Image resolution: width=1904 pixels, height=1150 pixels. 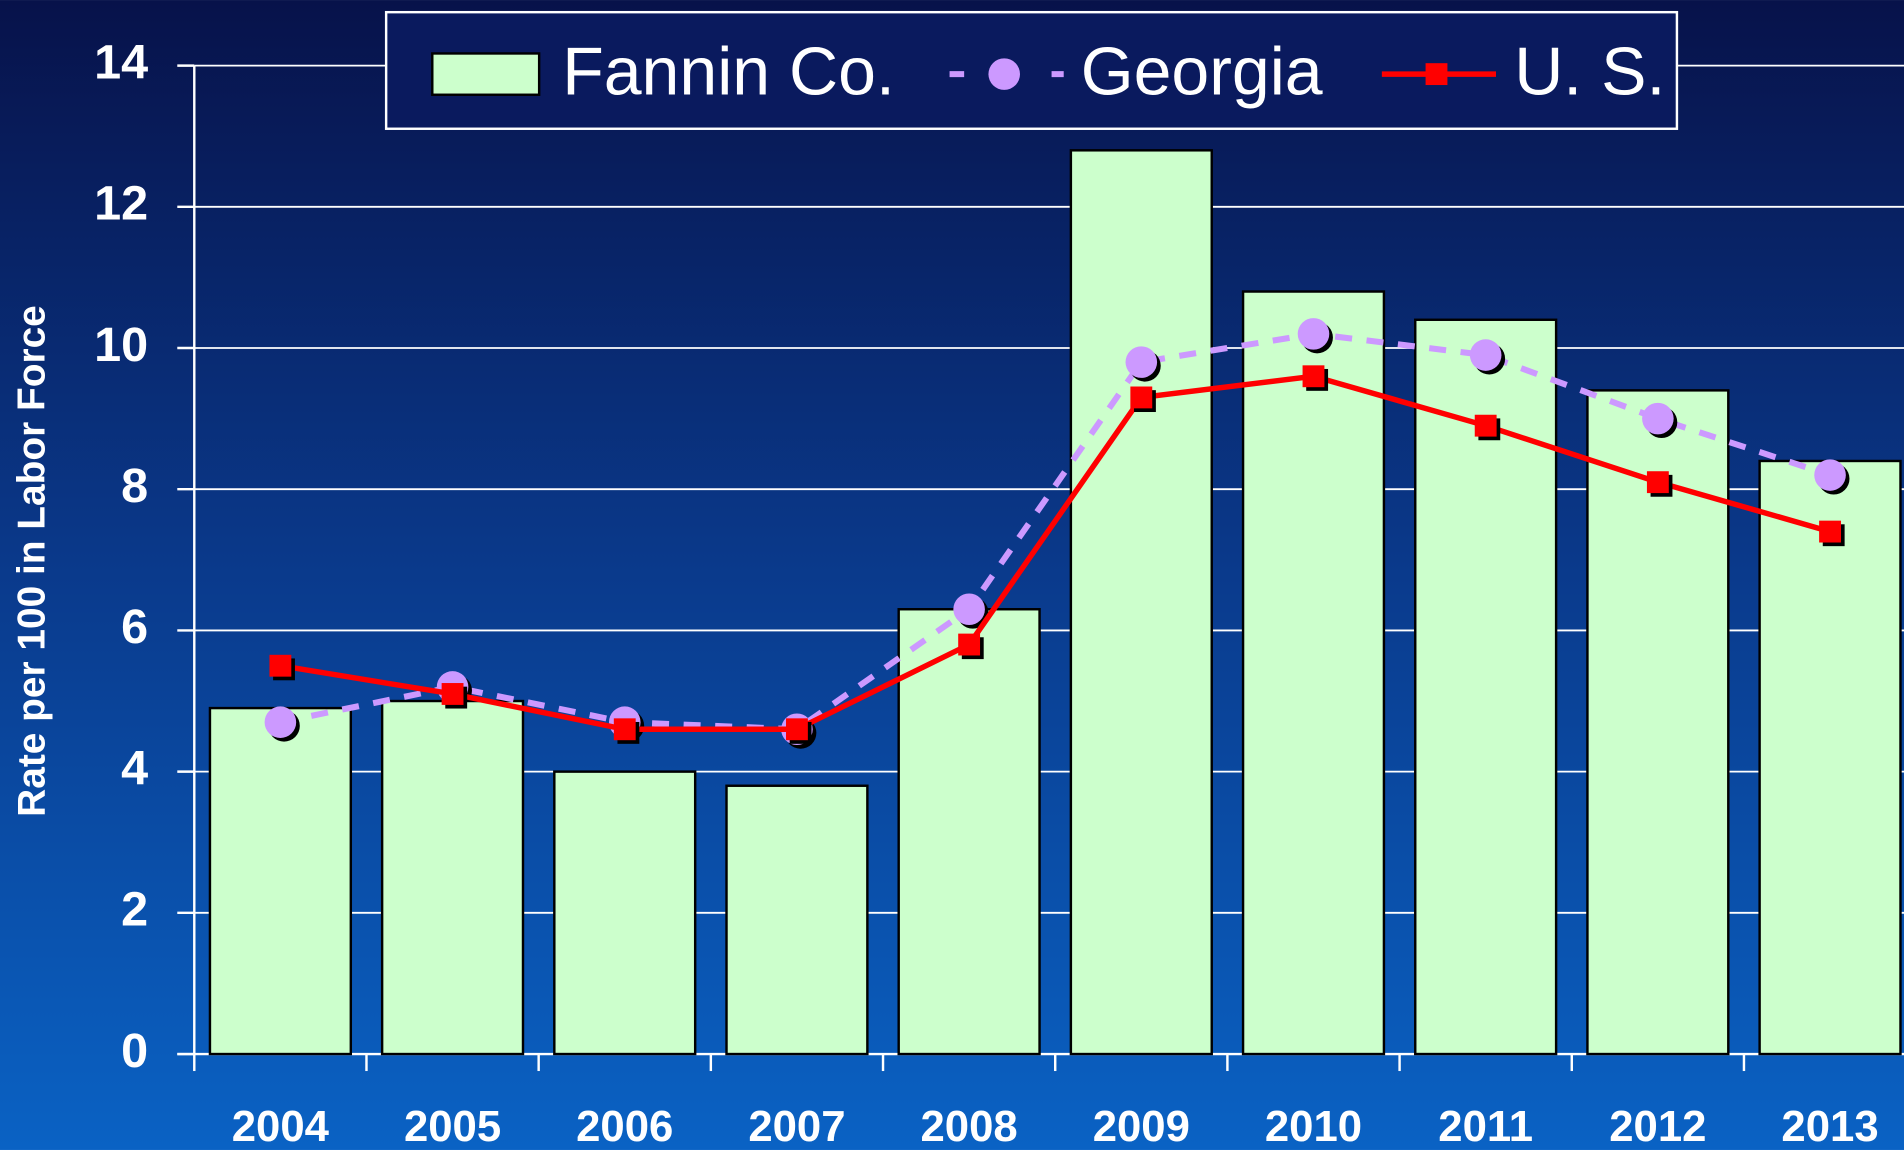 I want to click on y-tick-label: 8, so click(x=134, y=486).